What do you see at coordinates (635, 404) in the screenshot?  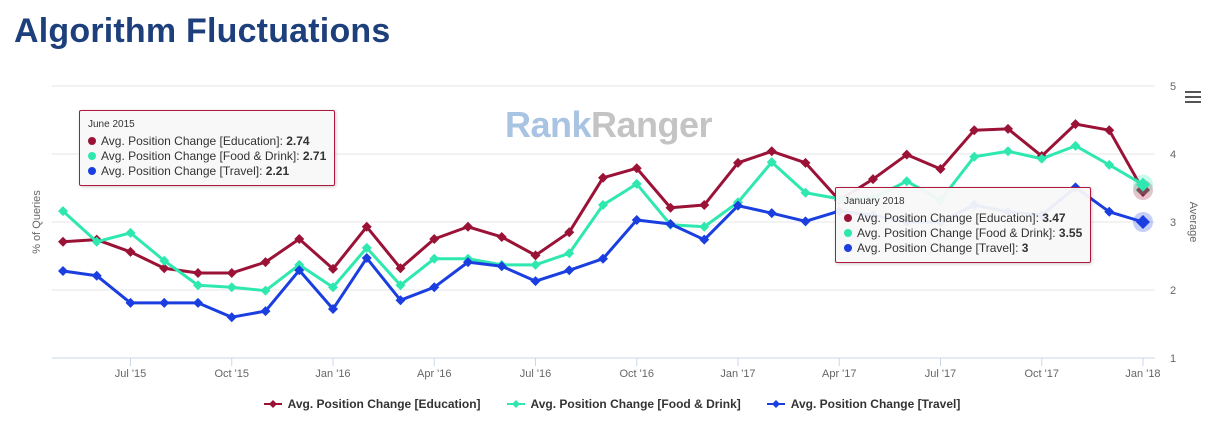 I see `legend-label: Avg. Position Change [Food & Drink]` at bounding box center [635, 404].